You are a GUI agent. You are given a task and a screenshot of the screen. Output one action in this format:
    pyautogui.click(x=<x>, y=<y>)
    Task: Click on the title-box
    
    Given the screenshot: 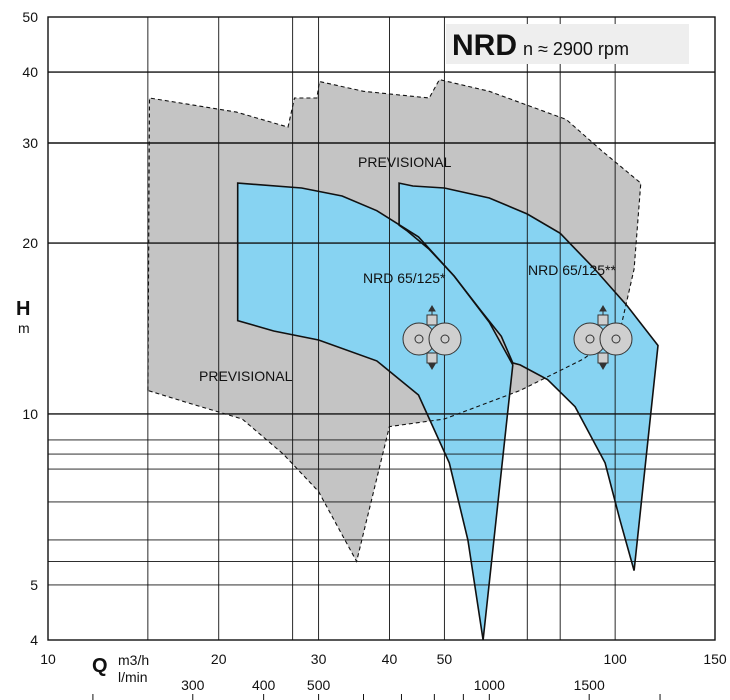 What is the action you would take?
    pyautogui.click(x=567, y=44)
    